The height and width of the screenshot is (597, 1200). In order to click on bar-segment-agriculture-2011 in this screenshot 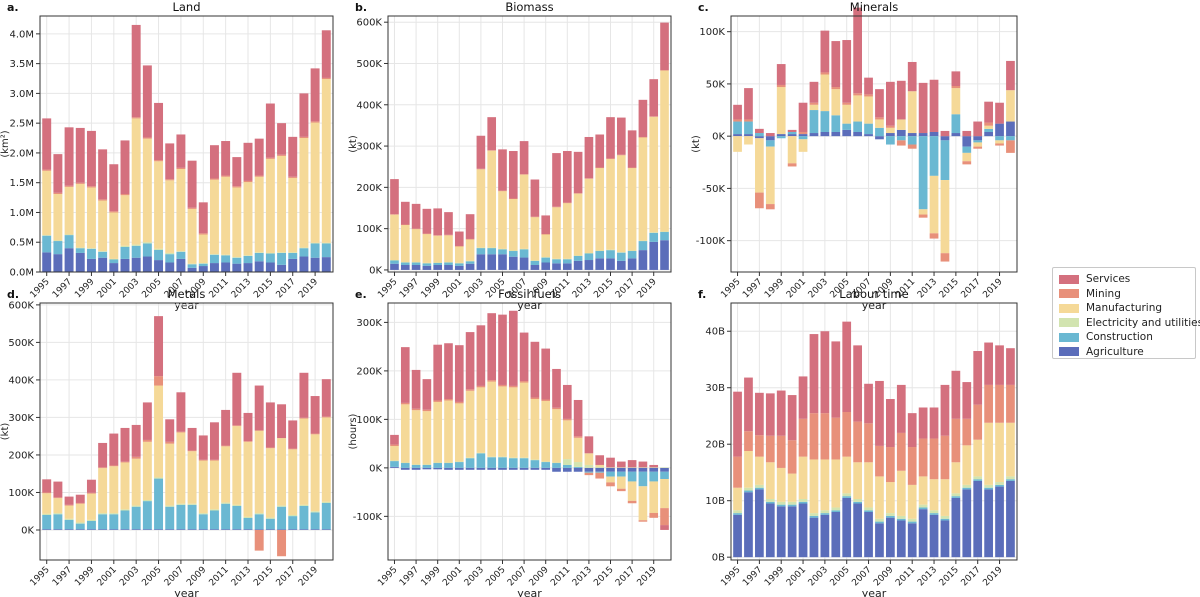, I will do `click(567, 266)`.